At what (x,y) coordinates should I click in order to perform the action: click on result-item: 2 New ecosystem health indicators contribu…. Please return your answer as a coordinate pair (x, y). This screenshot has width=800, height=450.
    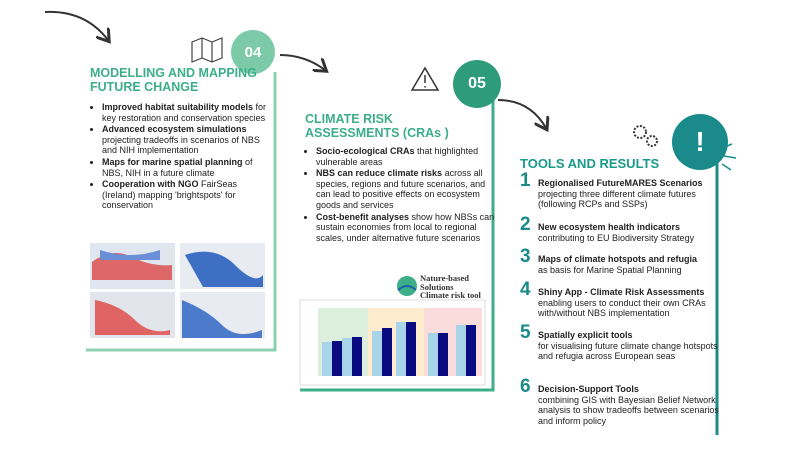
    Looking at the image, I should click on (620, 228).